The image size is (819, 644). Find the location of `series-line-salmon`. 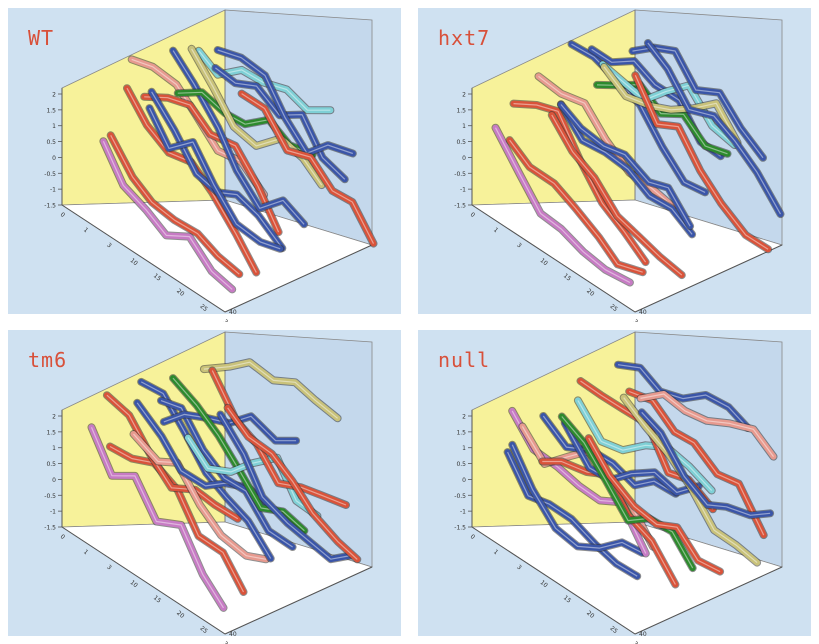

series-line-salmon is located at coordinates (605, 141).